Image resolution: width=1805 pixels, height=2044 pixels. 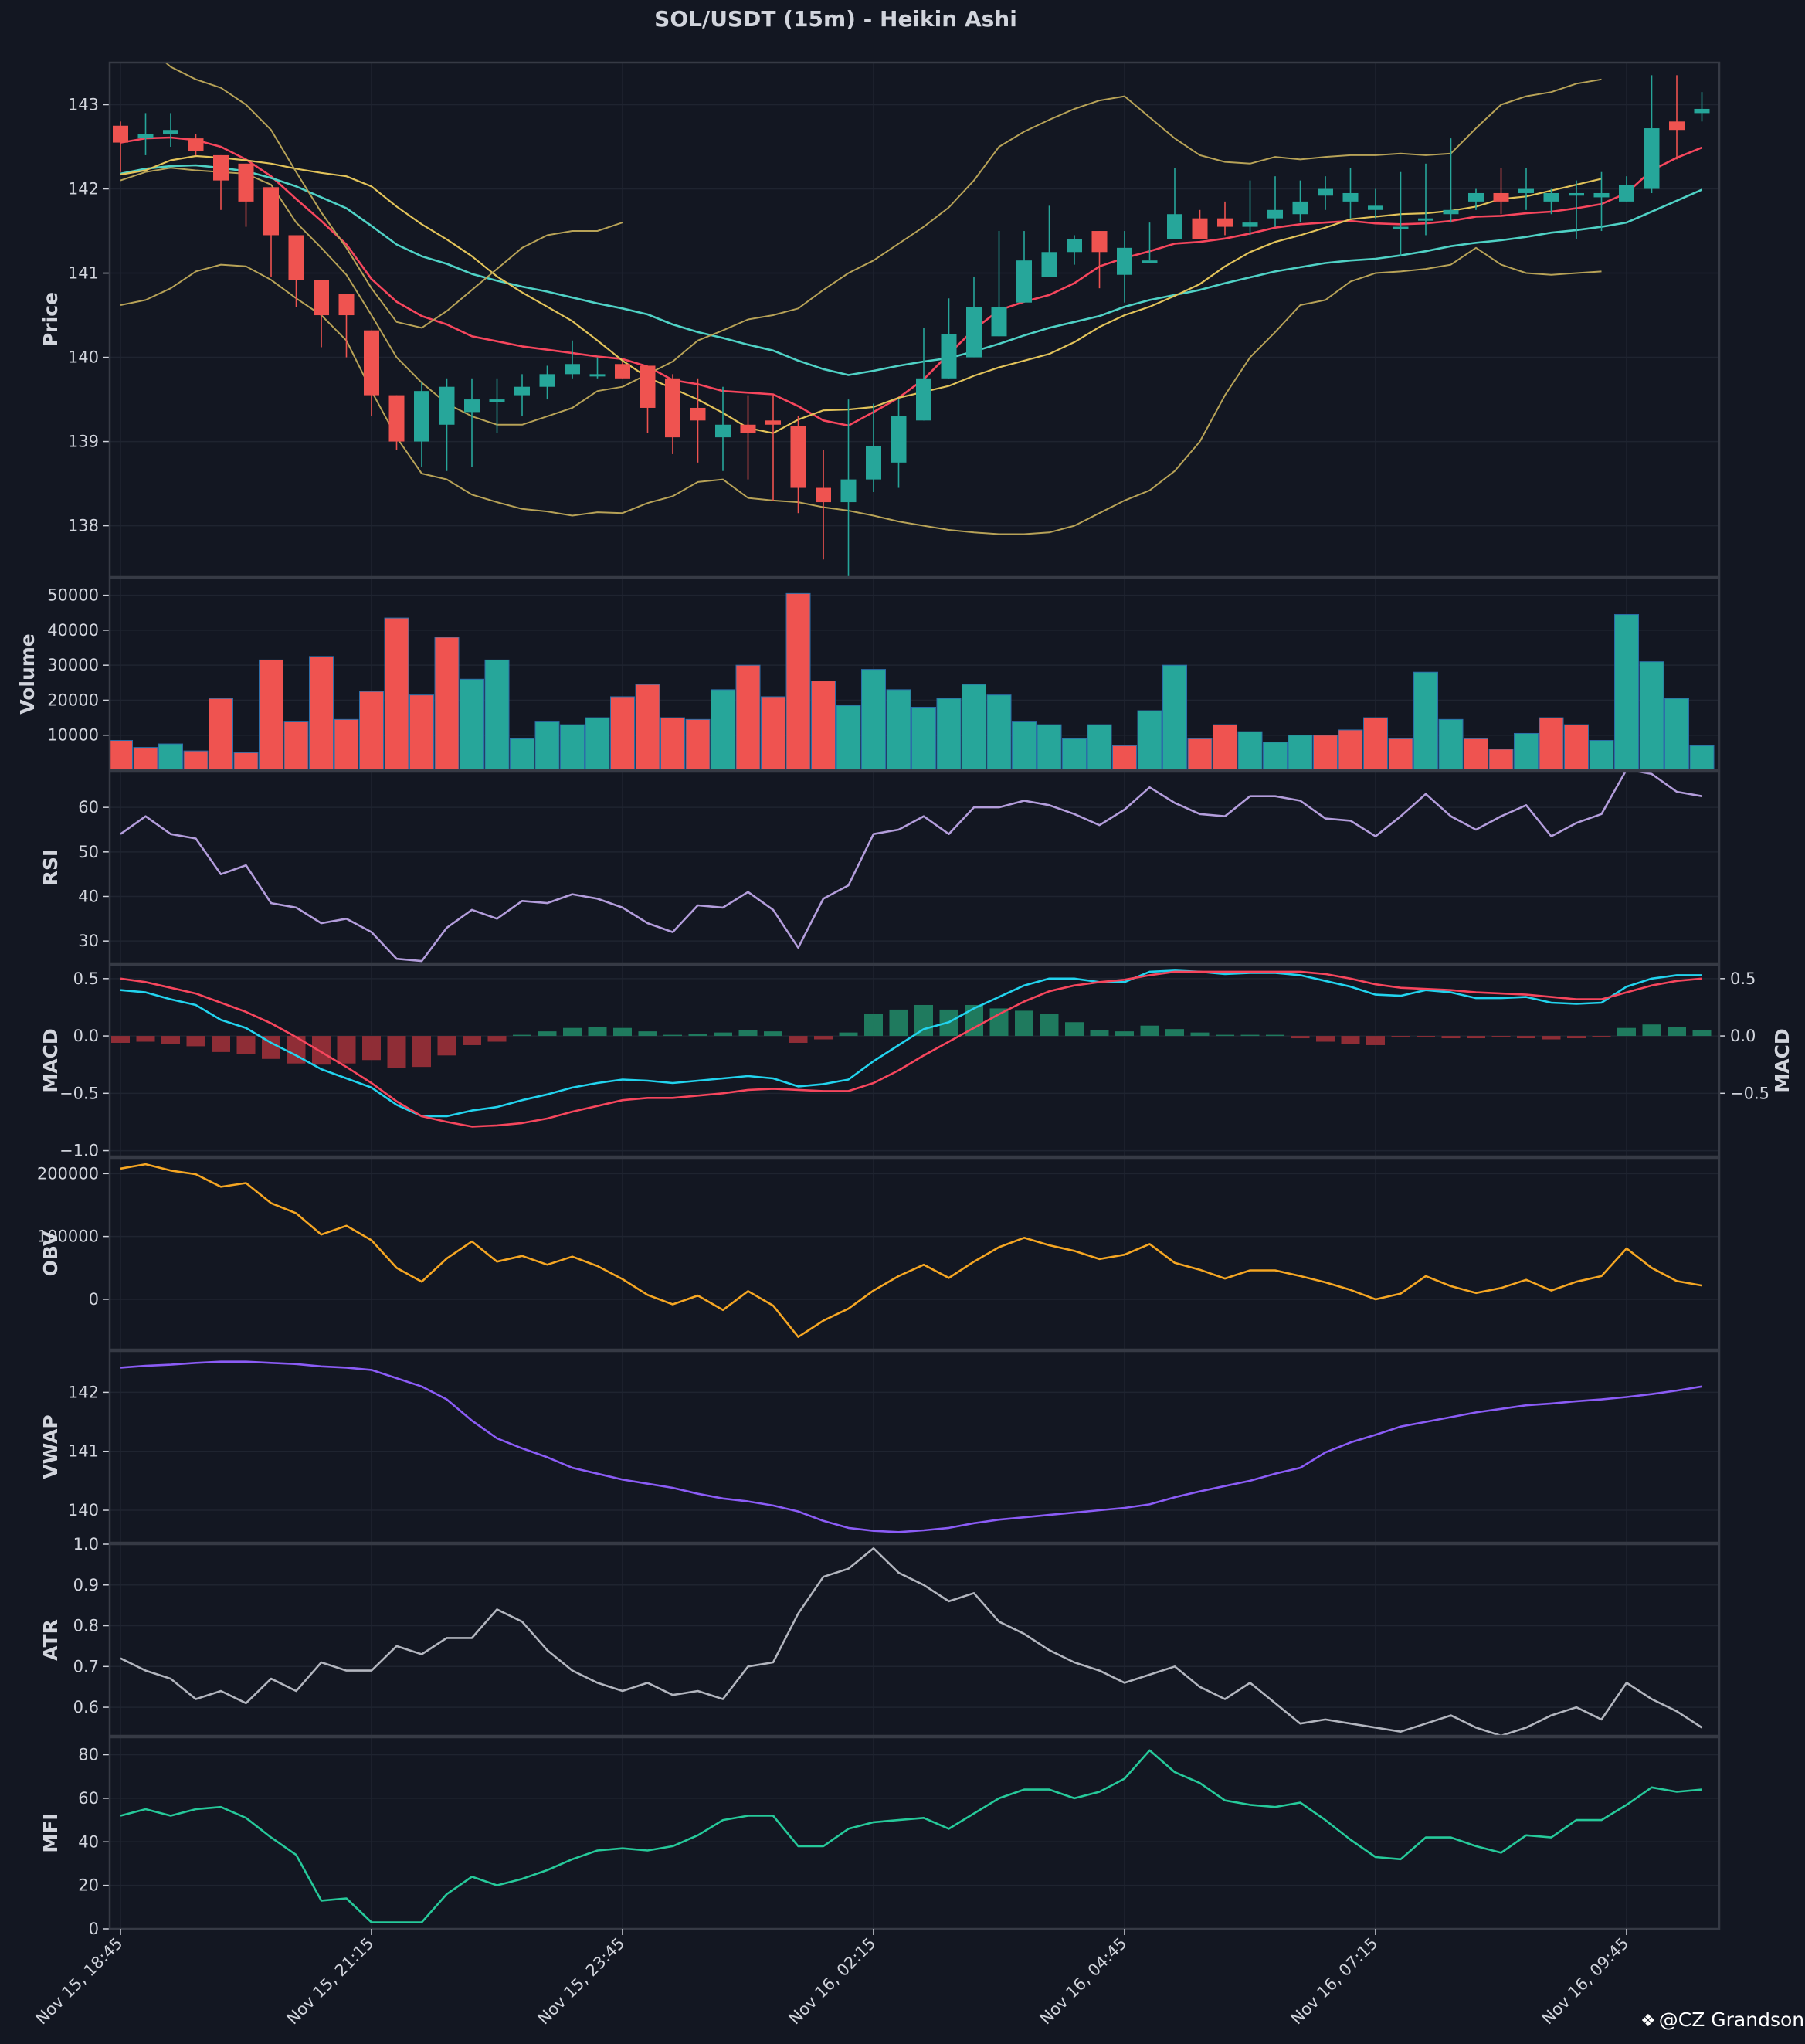 I want to click on x-tick-label: Nov 15, 21:15, so click(x=330, y=1981).